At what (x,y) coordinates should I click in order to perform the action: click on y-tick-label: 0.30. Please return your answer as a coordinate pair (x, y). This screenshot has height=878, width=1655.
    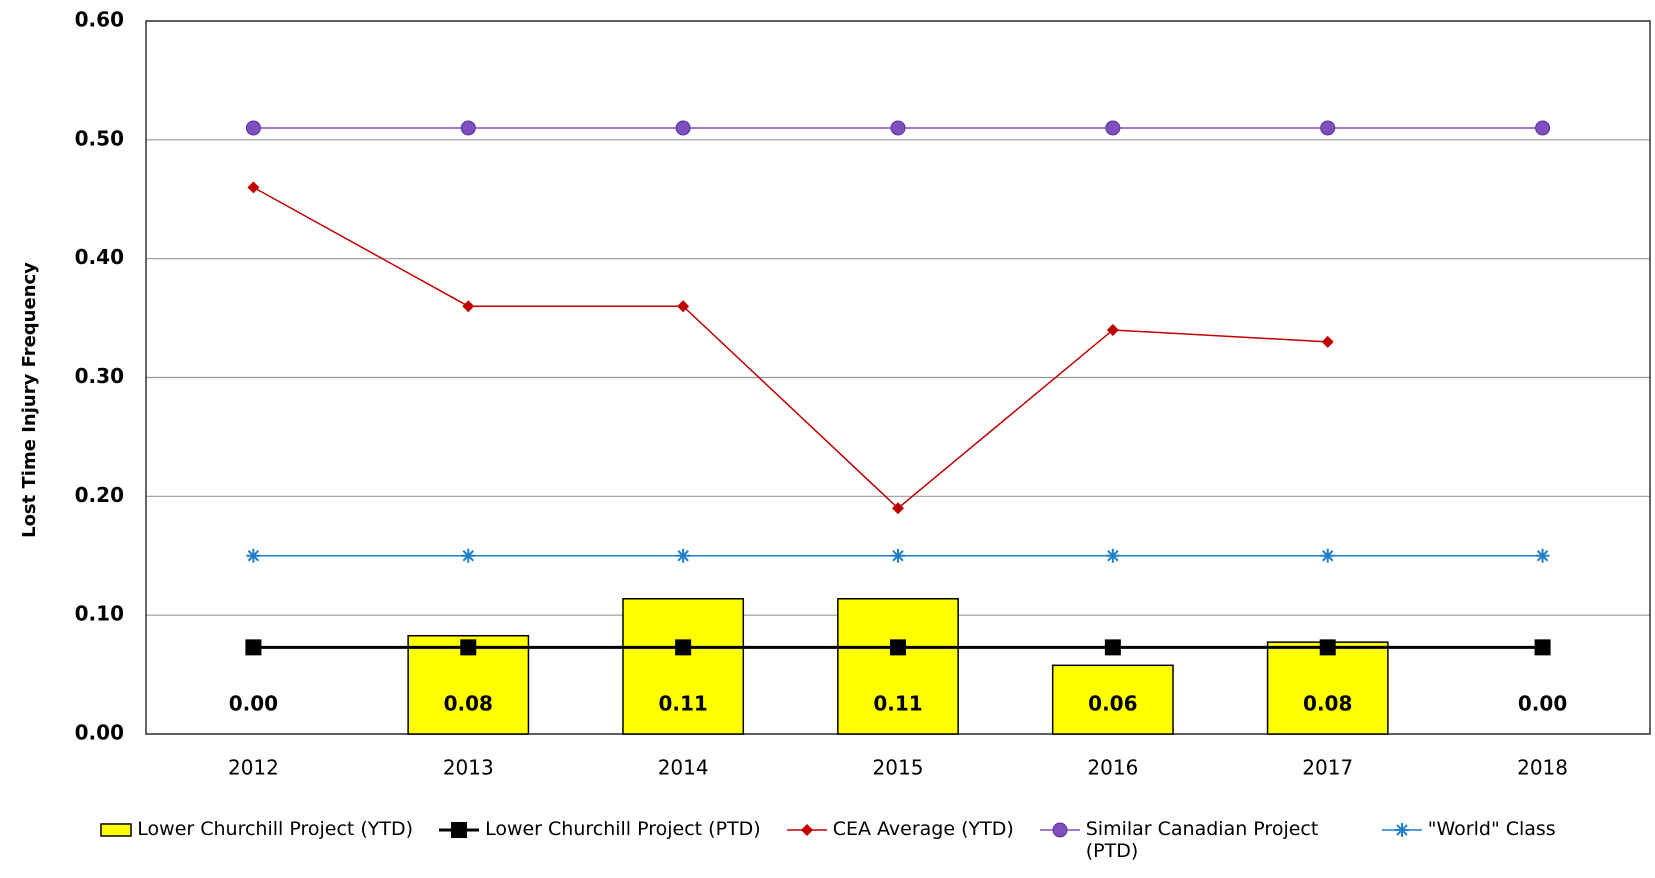
    Looking at the image, I should click on (99, 376).